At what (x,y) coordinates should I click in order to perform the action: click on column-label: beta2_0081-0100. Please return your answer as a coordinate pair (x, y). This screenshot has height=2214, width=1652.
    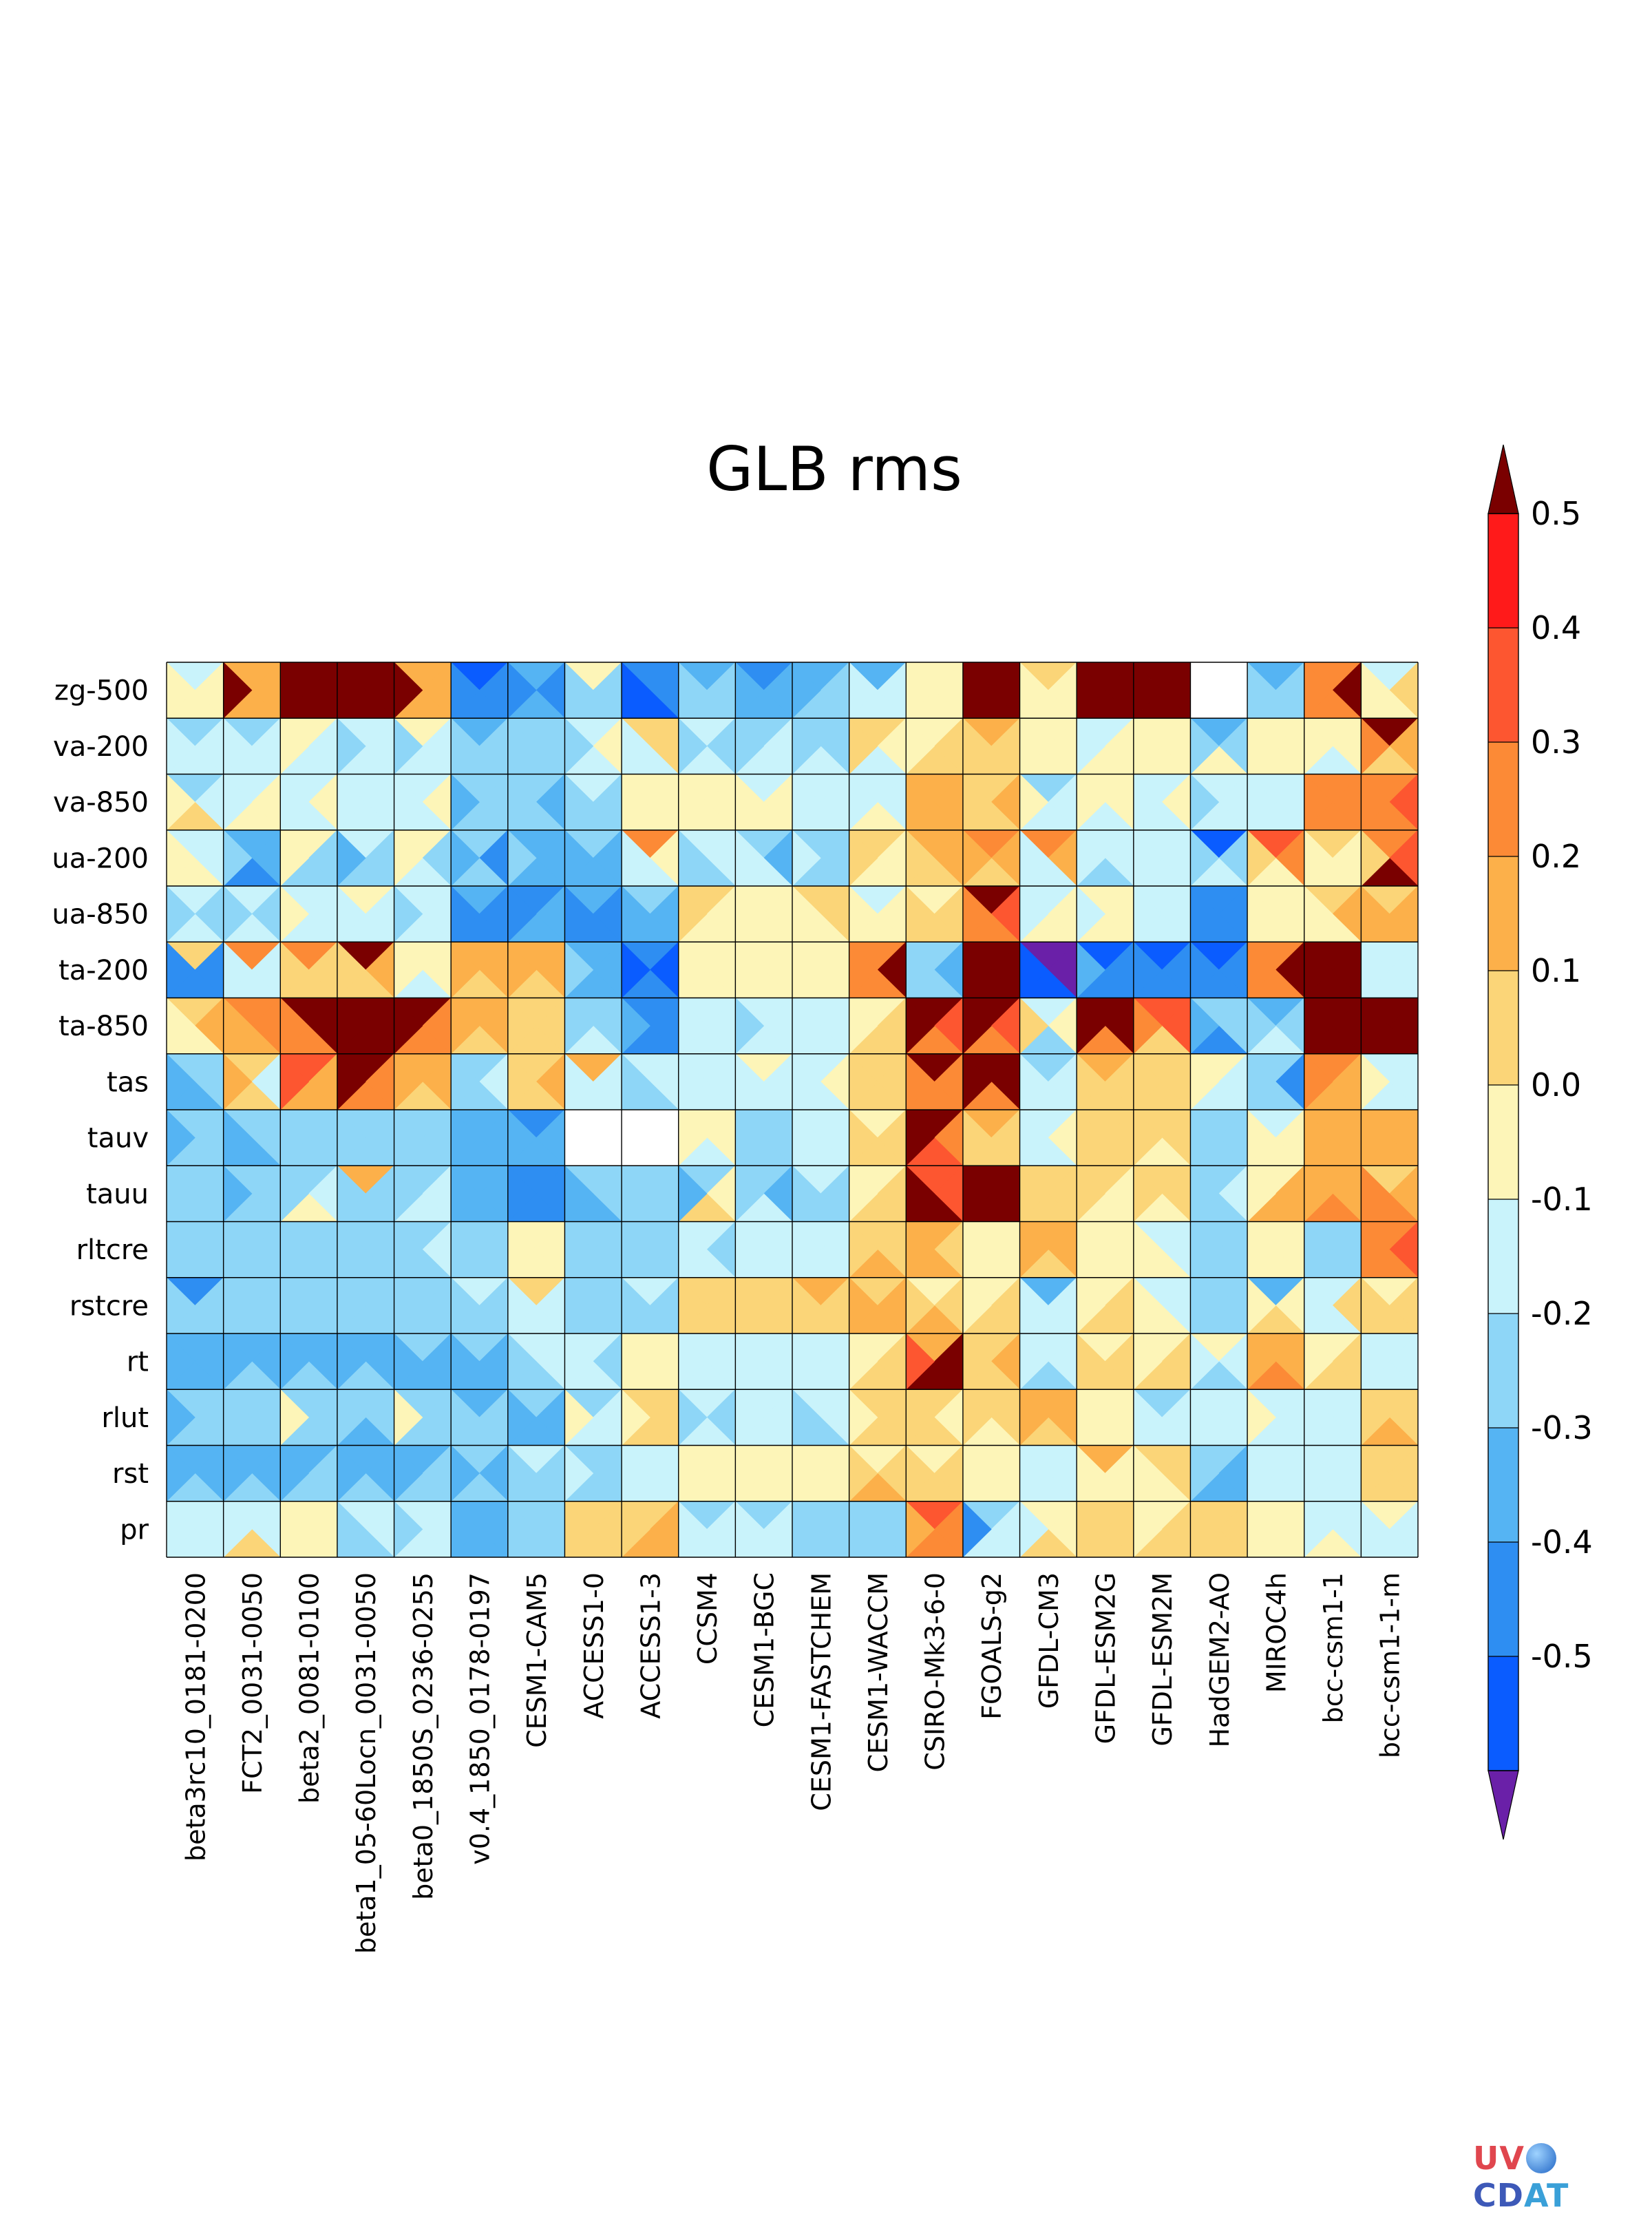
    Looking at the image, I should click on (310, 1688).